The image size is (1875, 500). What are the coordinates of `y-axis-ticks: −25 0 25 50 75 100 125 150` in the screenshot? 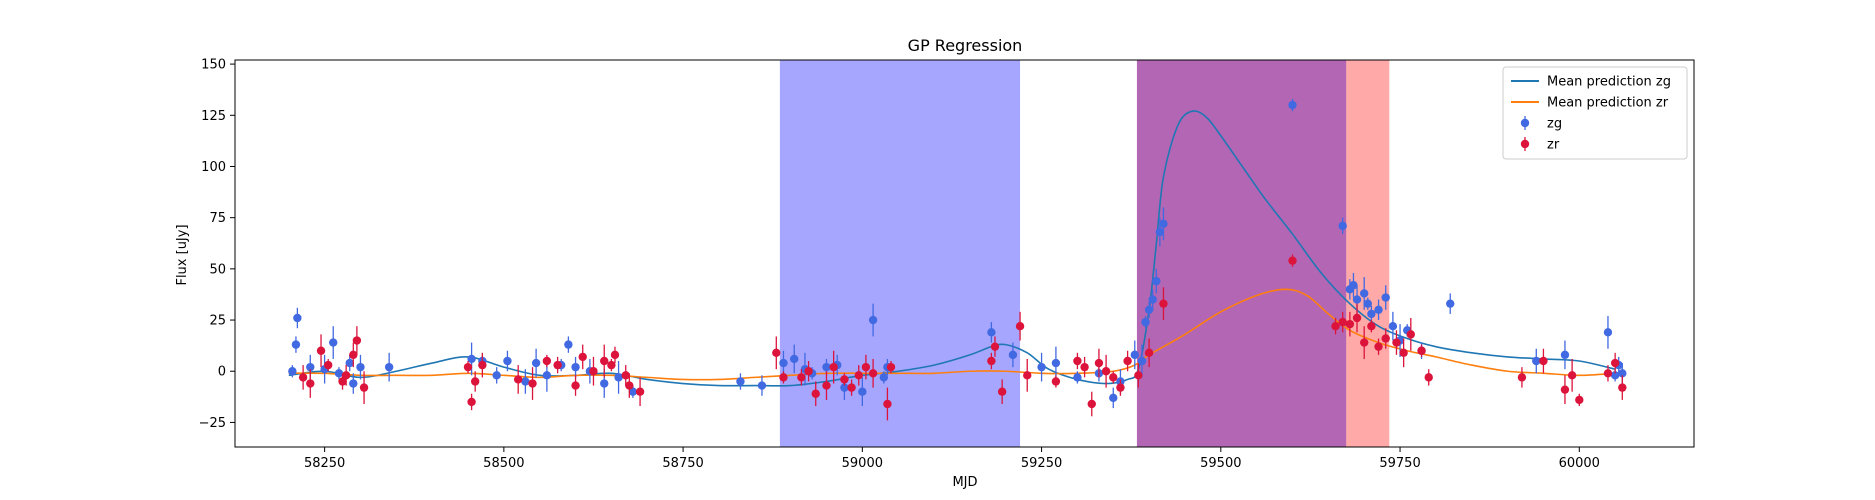 It's located at (217, 244).